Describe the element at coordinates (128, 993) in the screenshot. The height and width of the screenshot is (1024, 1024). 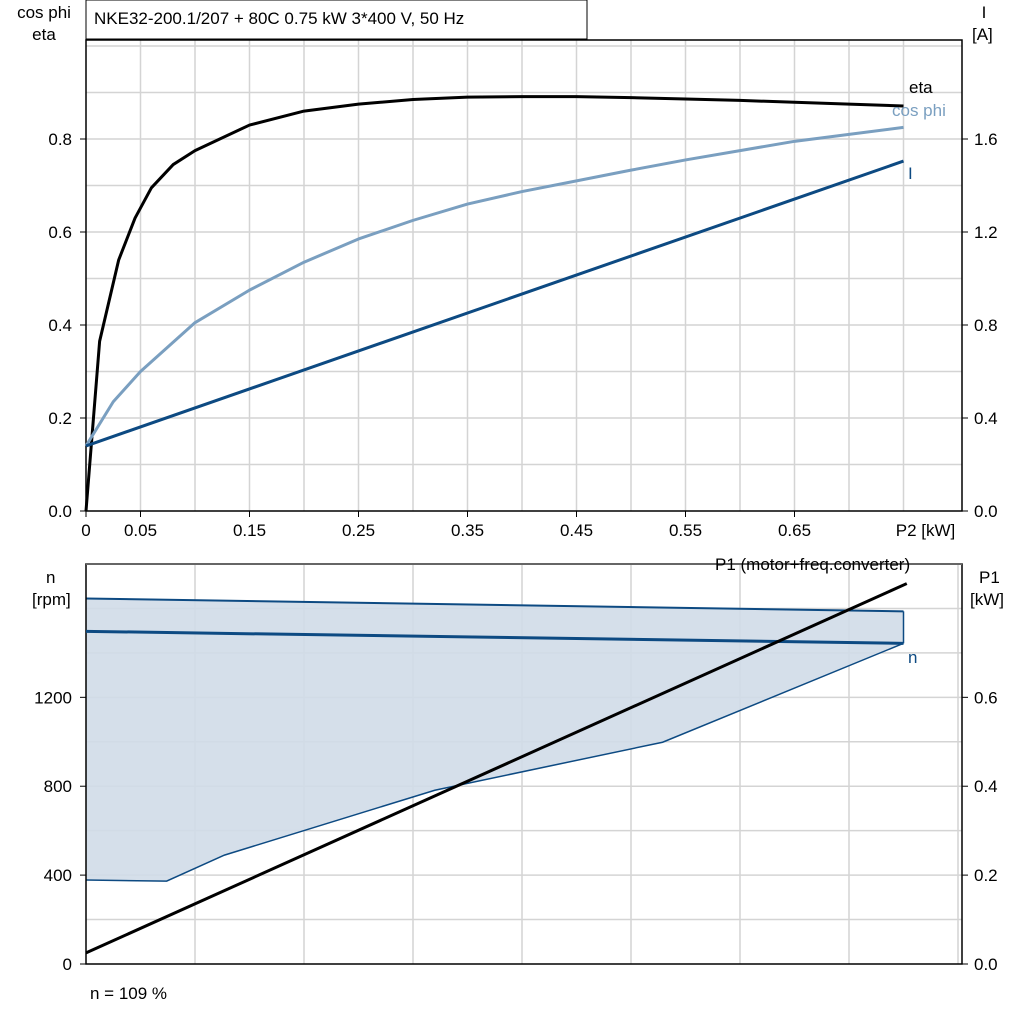
I see `speed-percent-annotation: n = 109 %` at that location.